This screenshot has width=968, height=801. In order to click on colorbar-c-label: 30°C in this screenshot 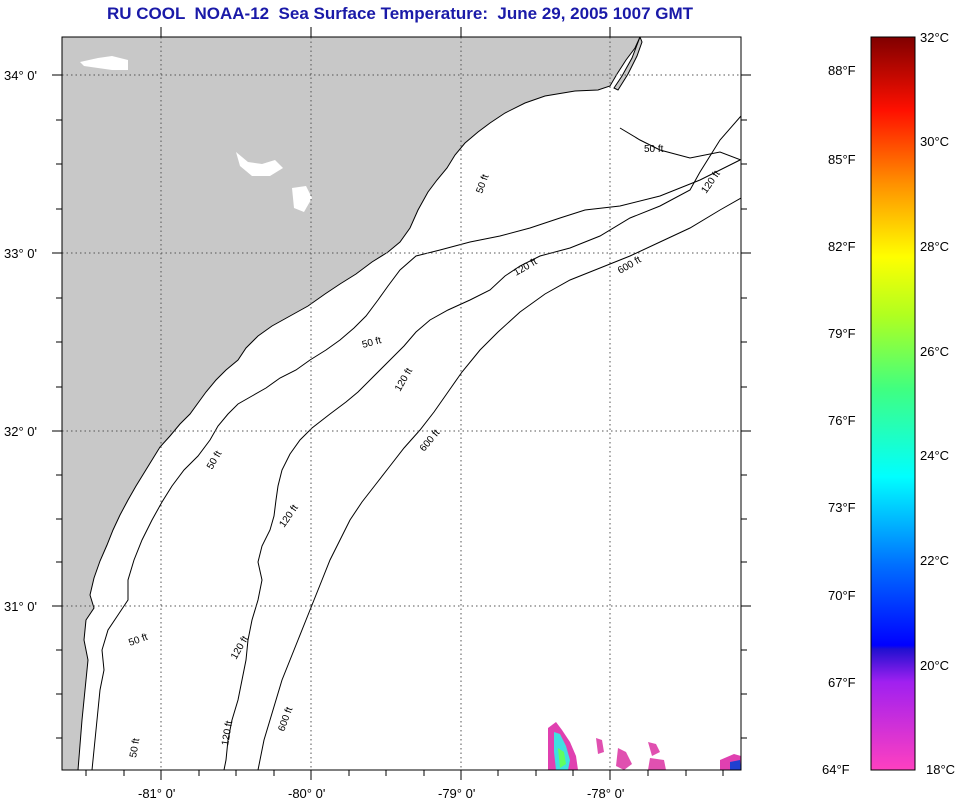, I will do `click(934, 141)`.